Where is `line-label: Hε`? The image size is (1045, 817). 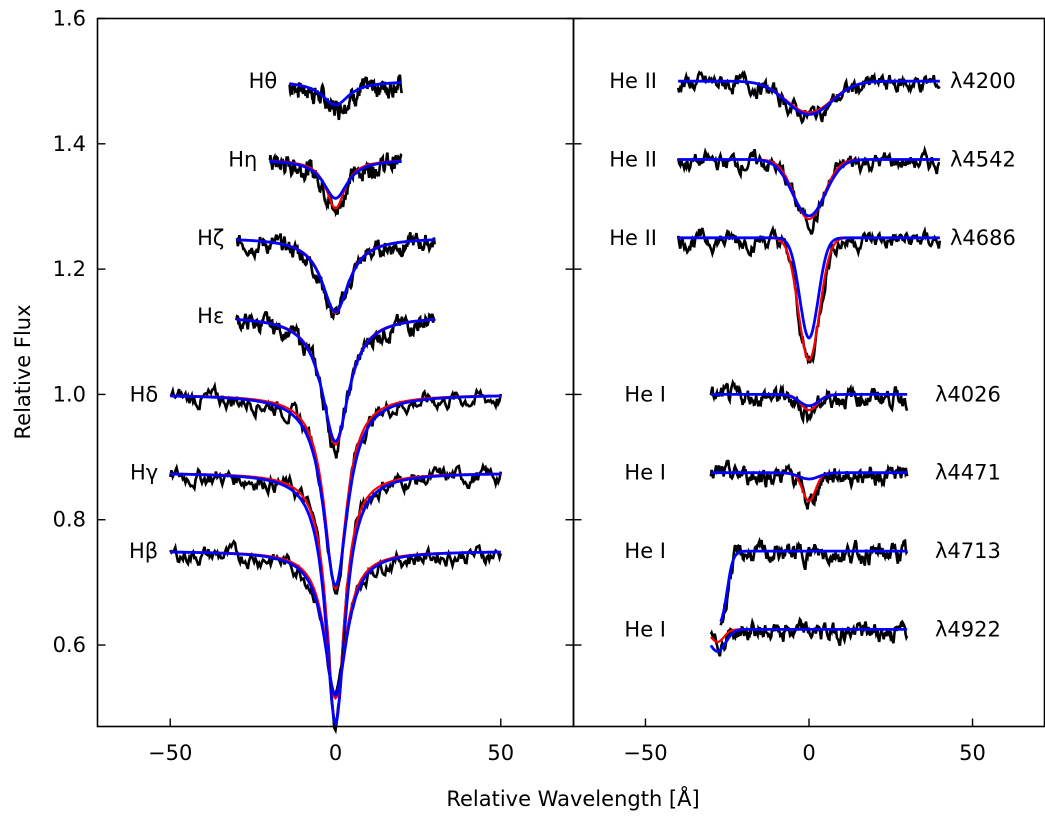
line-label: Hε is located at coordinates (210, 316).